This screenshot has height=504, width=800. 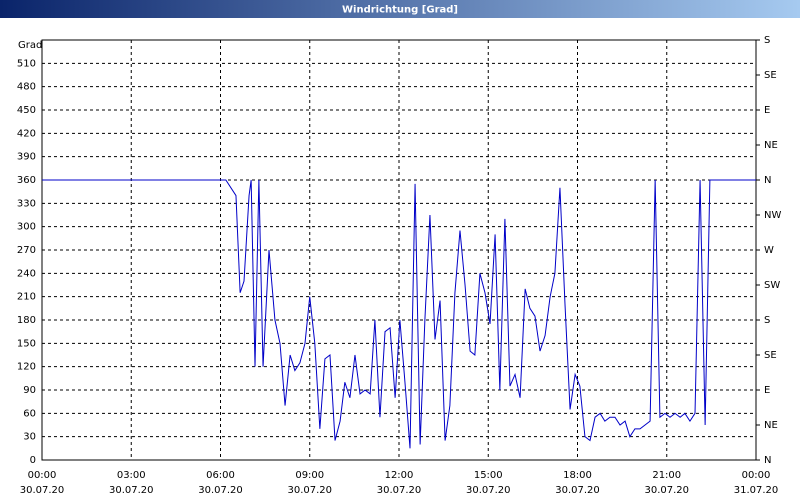 What do you see at coordinates (26, 273) in the screenshot?
I see `y-tick-label: 240` at bounding box center [26, 273].